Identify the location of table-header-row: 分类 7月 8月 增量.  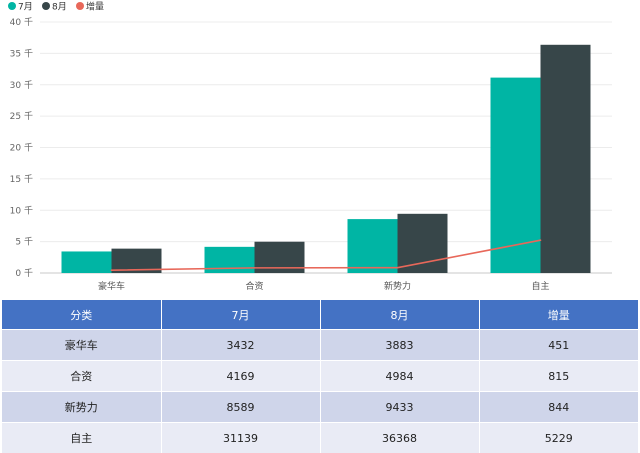
(320, 315).